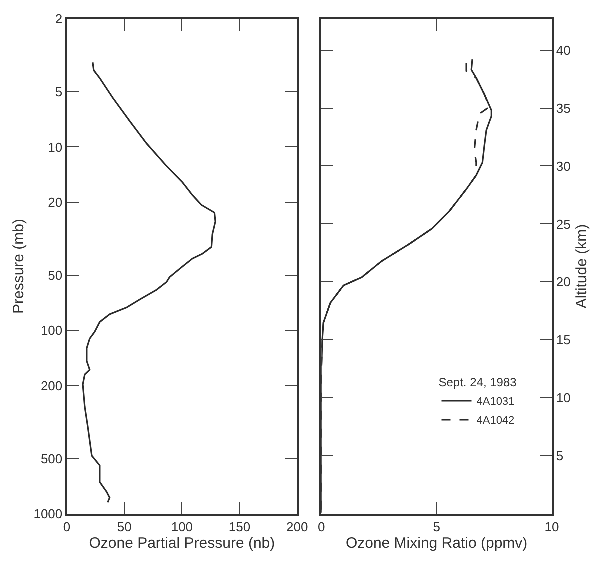 The width and height of the screenshot is (605, 561). Describe the element at coordinates (59, 92) in the screenshot. I see `y-tick-label: 5` at that location.